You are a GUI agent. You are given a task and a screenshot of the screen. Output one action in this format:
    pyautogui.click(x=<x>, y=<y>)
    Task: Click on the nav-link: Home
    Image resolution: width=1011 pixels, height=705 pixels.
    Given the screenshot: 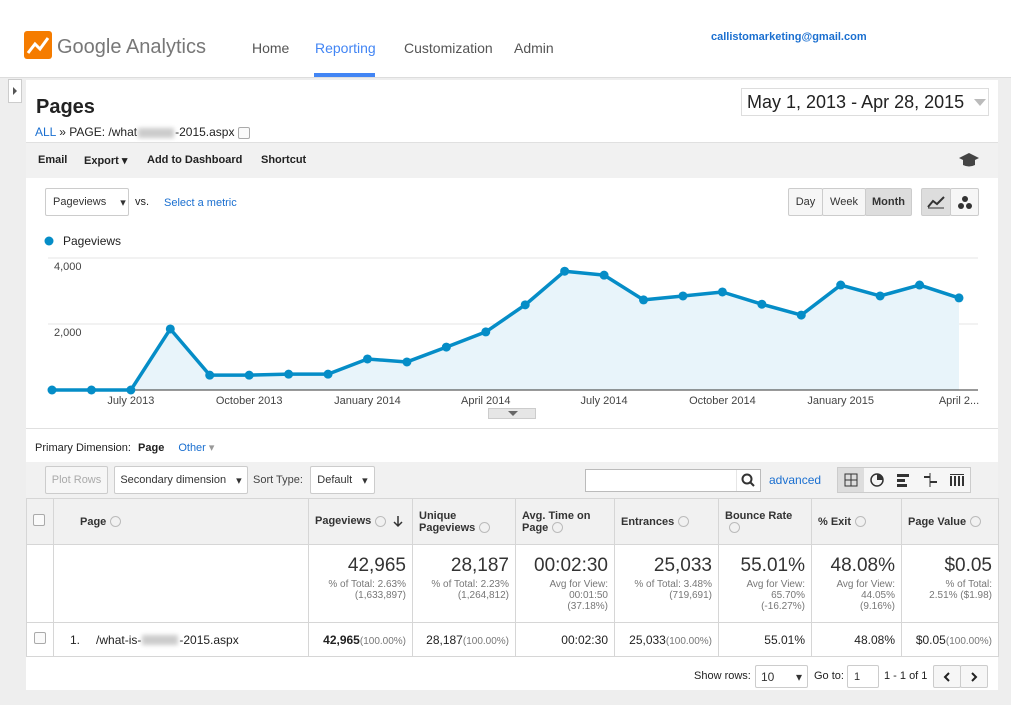 What is the action you would take?
    pyautogui.click(x=271, y=48)
    